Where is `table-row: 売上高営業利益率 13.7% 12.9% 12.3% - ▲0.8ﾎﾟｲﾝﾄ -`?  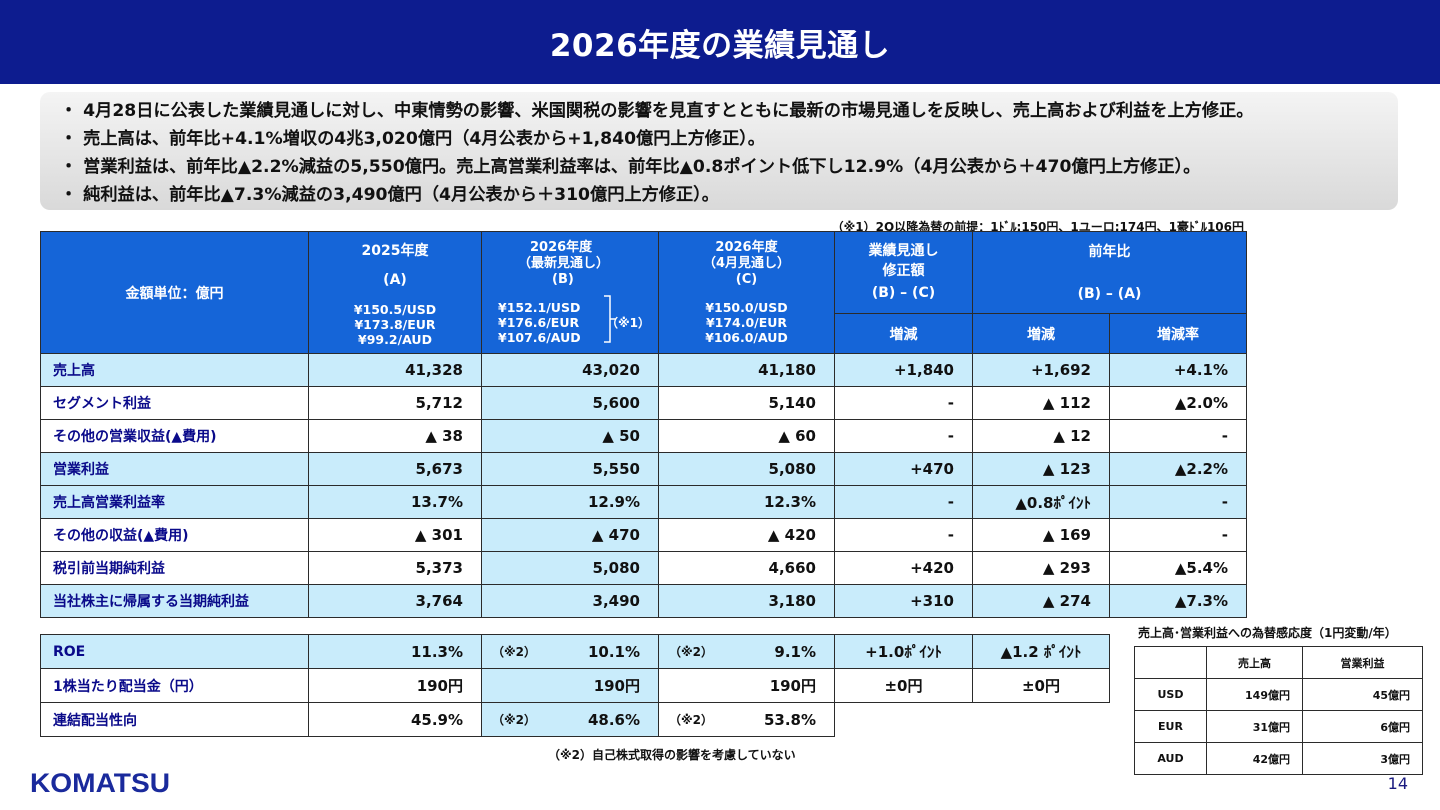 table-row: 売上高営業利益率 13.7% 12.9% 12.3% - ▲0.8ﾎﾟｲﾝﾄ - is located at coordinates (644, 502).